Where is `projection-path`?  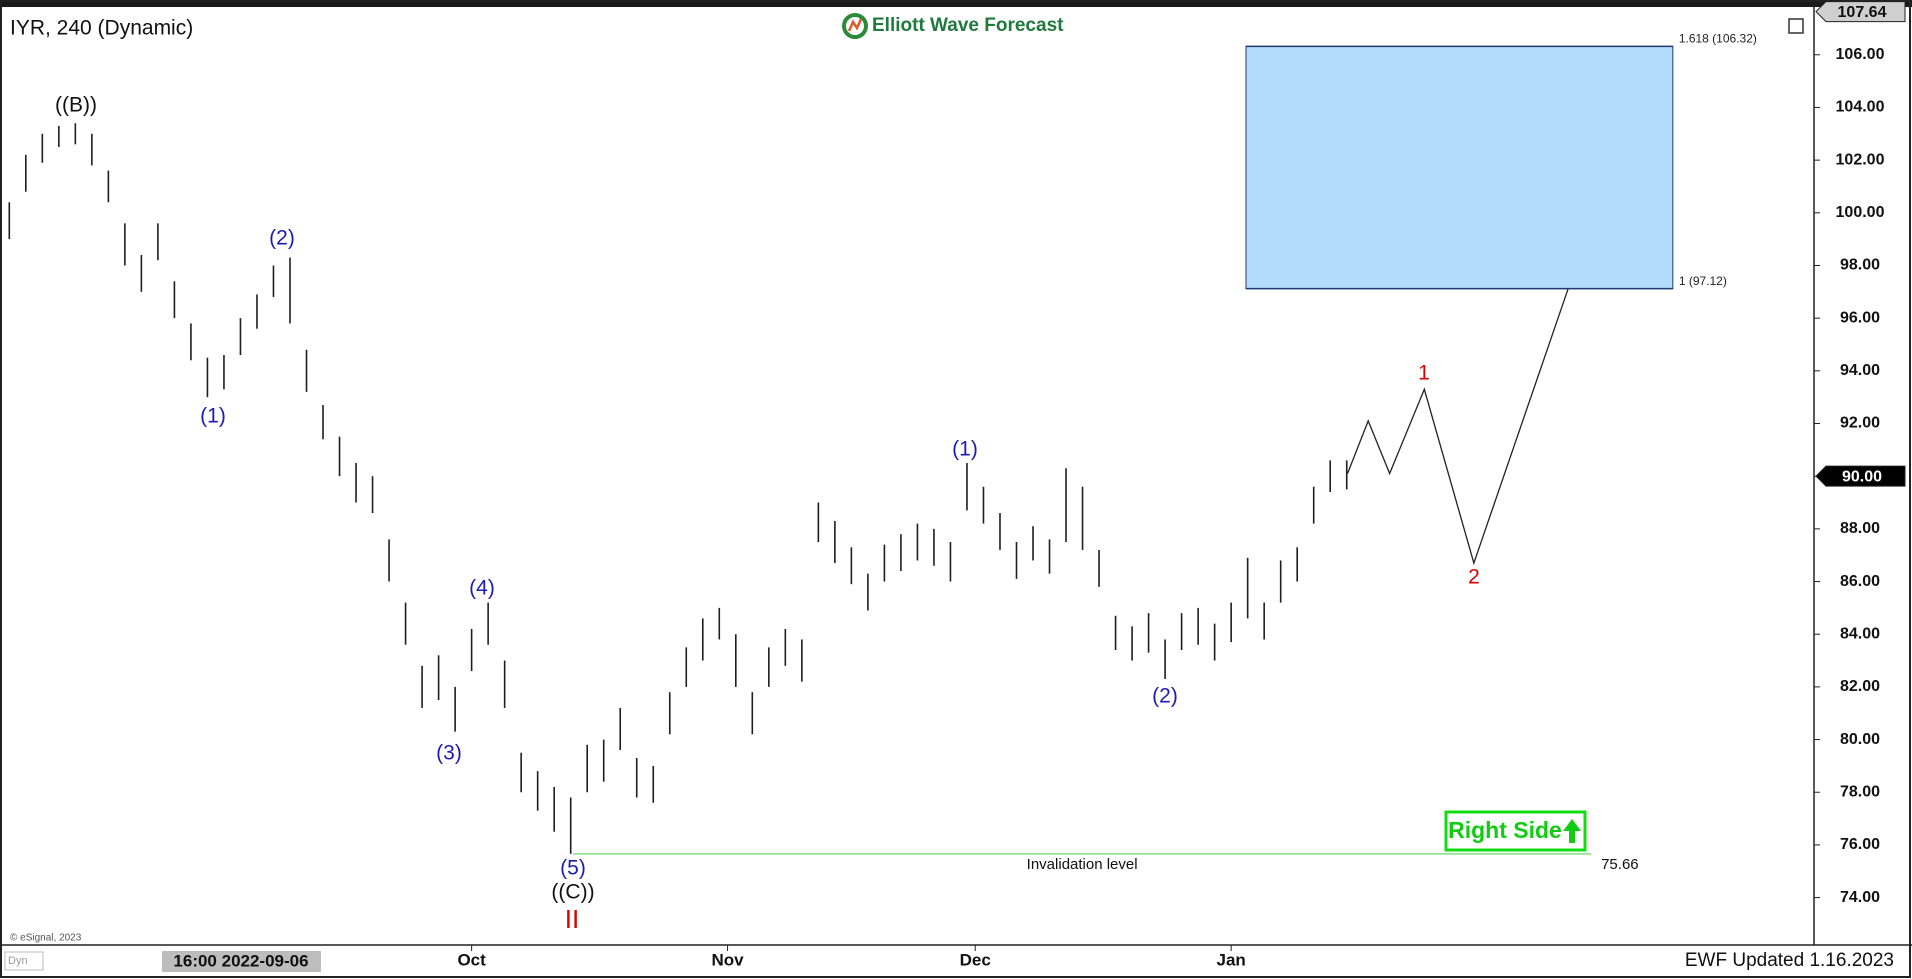 projection-path is located at coordinates (1457, 427).